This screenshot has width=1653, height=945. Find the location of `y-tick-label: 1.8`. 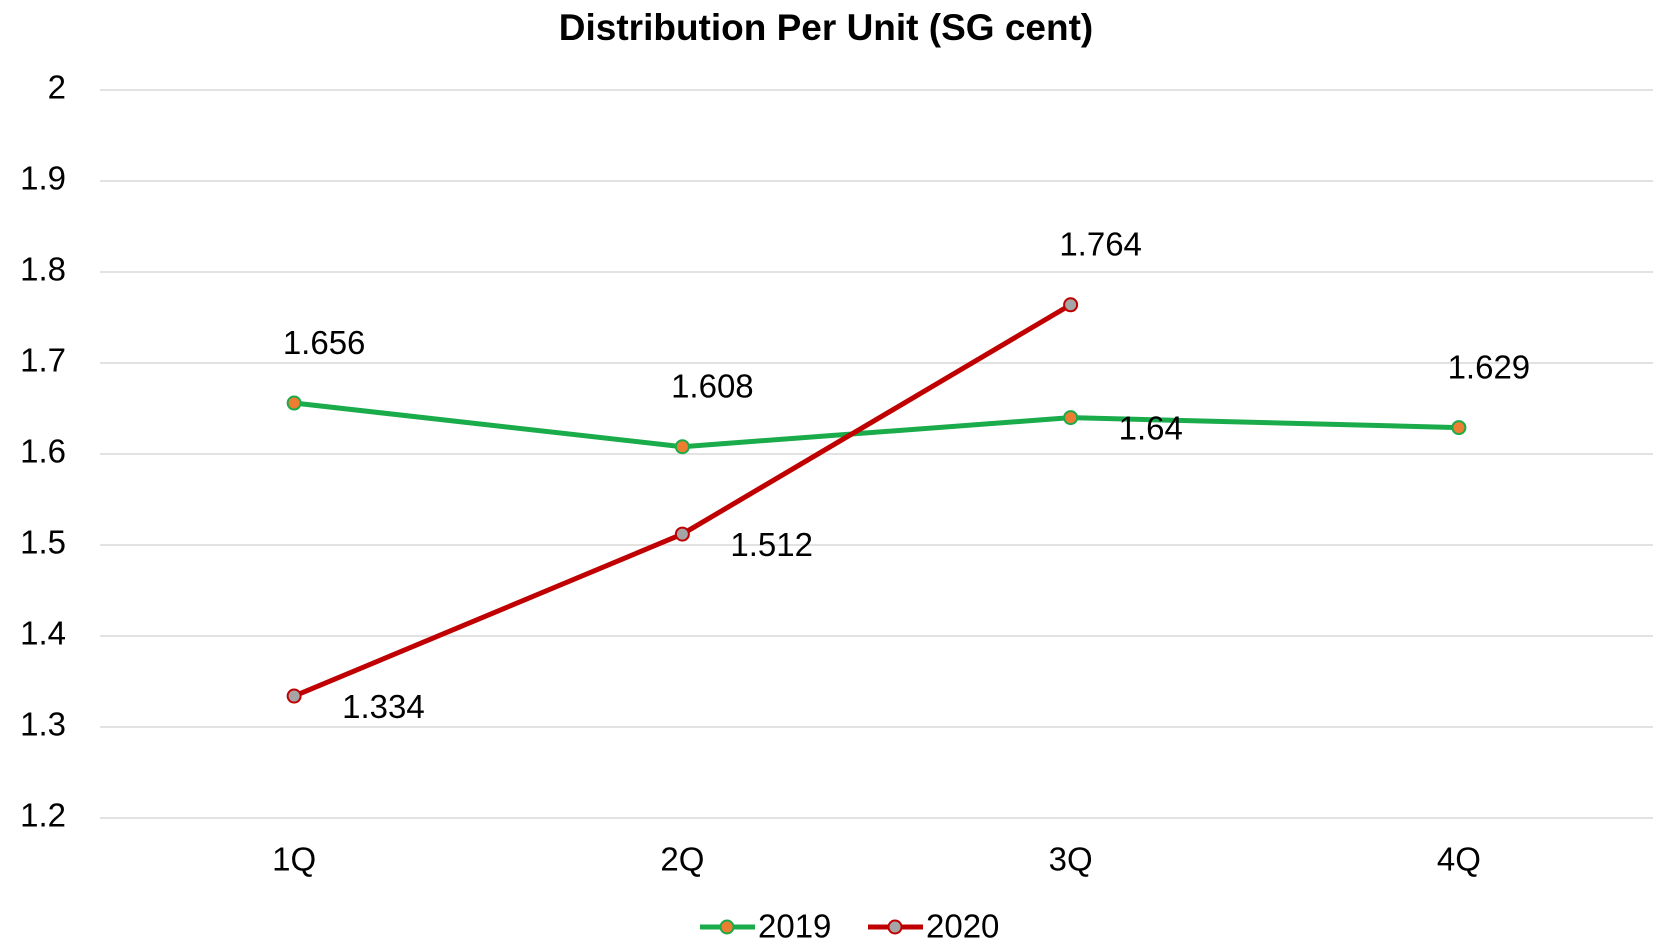

y-tick-label: 1.8 is located at coordinates (43, 269).